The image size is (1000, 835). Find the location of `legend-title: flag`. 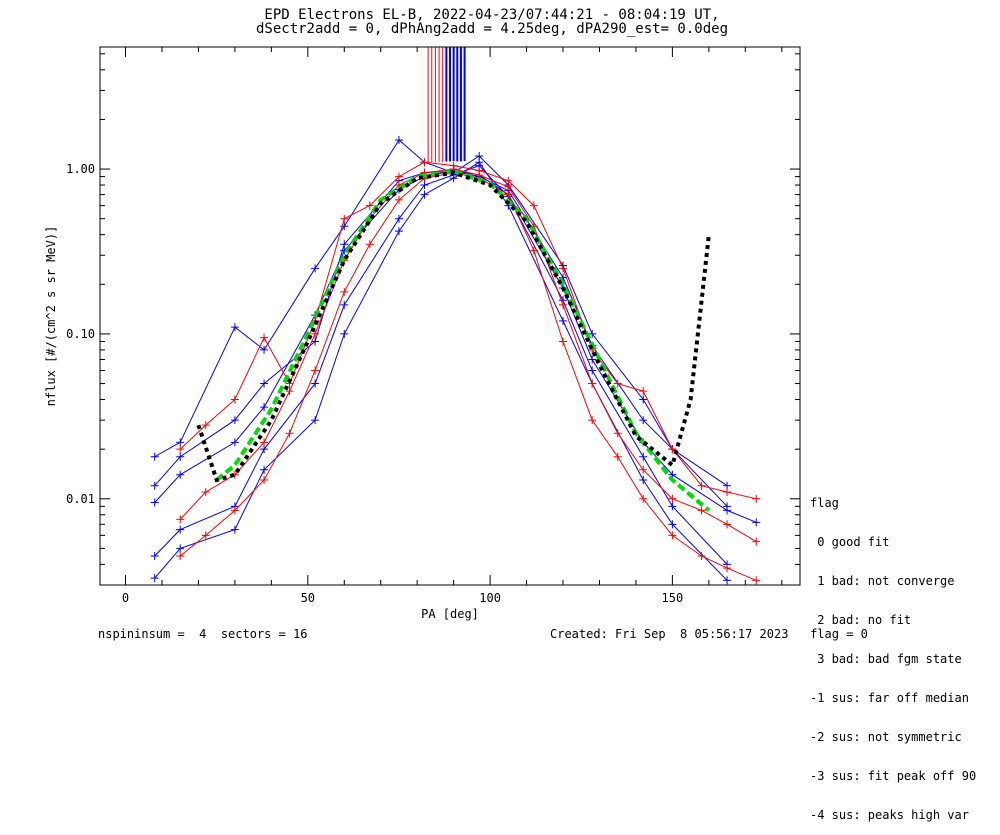

legend-title: flag is located at coordinates (824, 503).